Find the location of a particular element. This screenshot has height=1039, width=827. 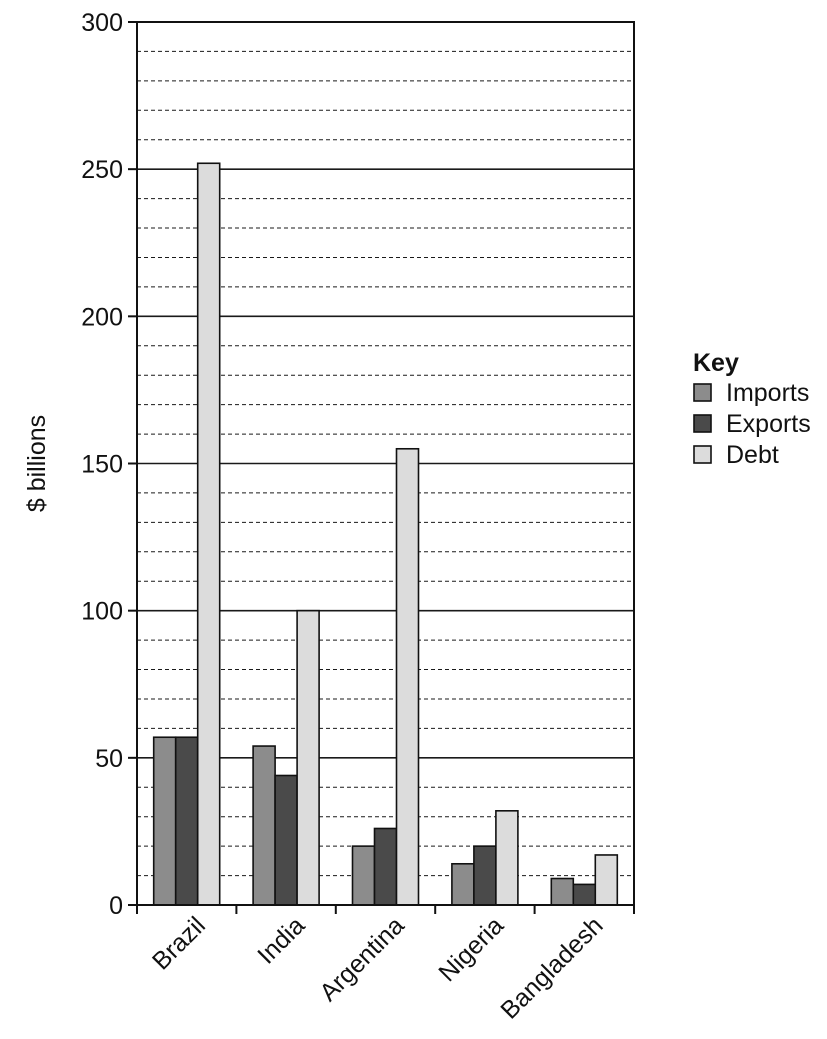

bar-imports-india is located at coordinates (264, 825).